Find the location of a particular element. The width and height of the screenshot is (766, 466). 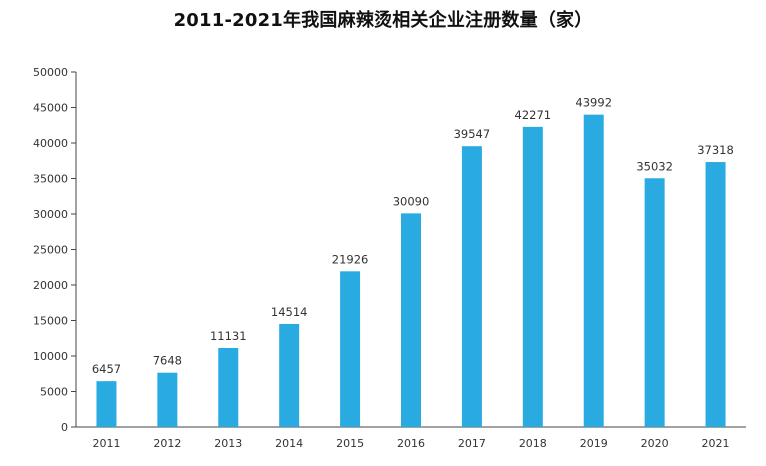

data-label-2013: 11131 is located at coordinates (228, 336).